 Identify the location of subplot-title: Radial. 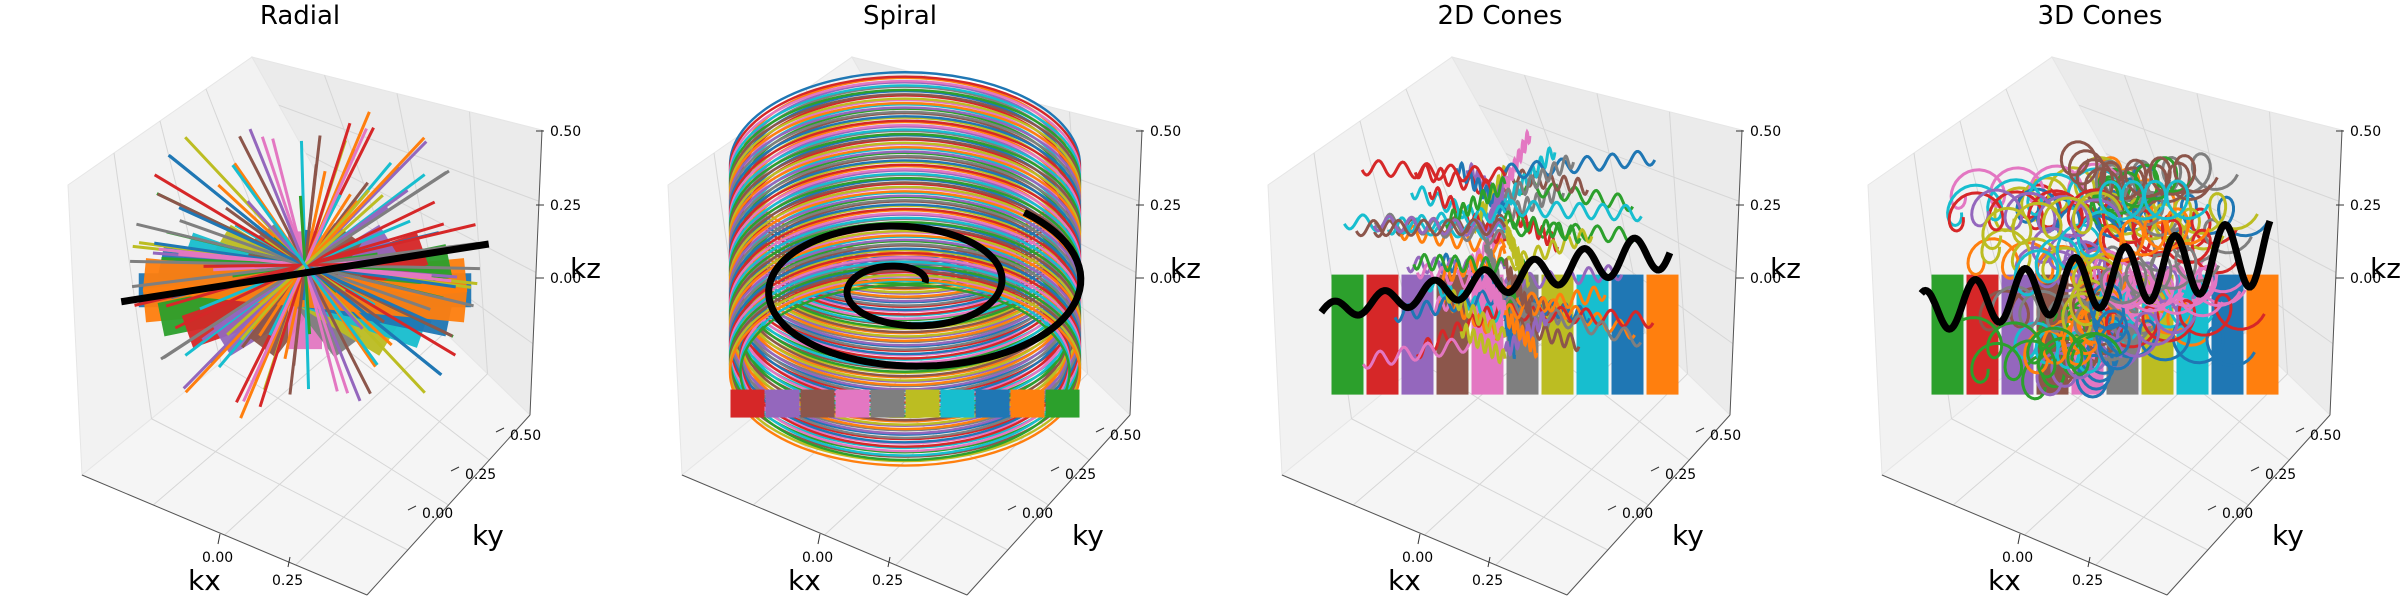
(300, 16).